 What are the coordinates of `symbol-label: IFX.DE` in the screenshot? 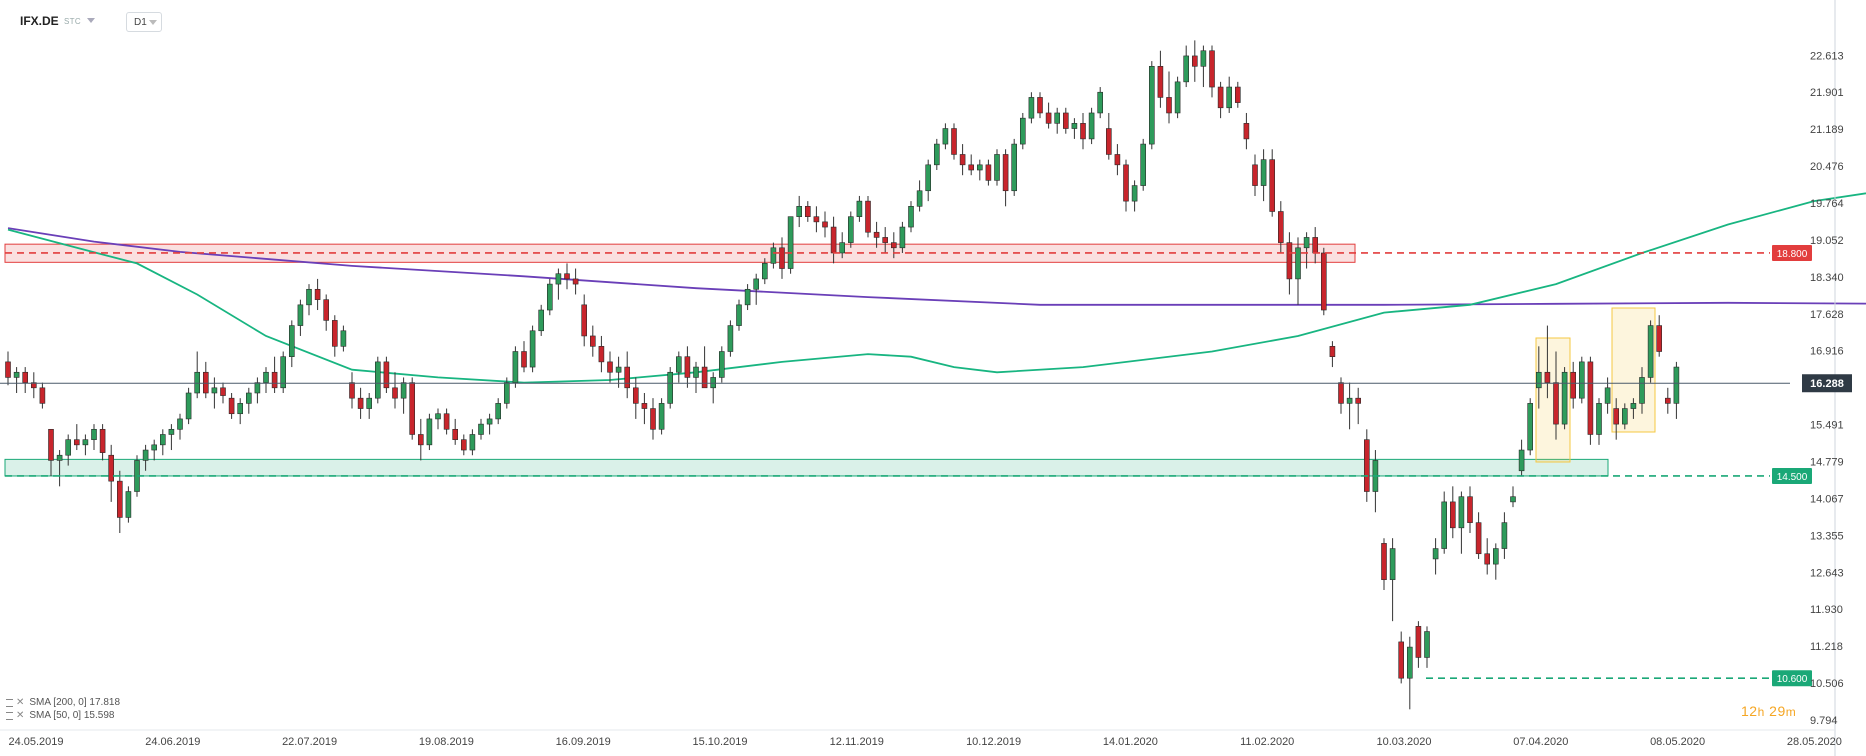 It's located at (39, 21).